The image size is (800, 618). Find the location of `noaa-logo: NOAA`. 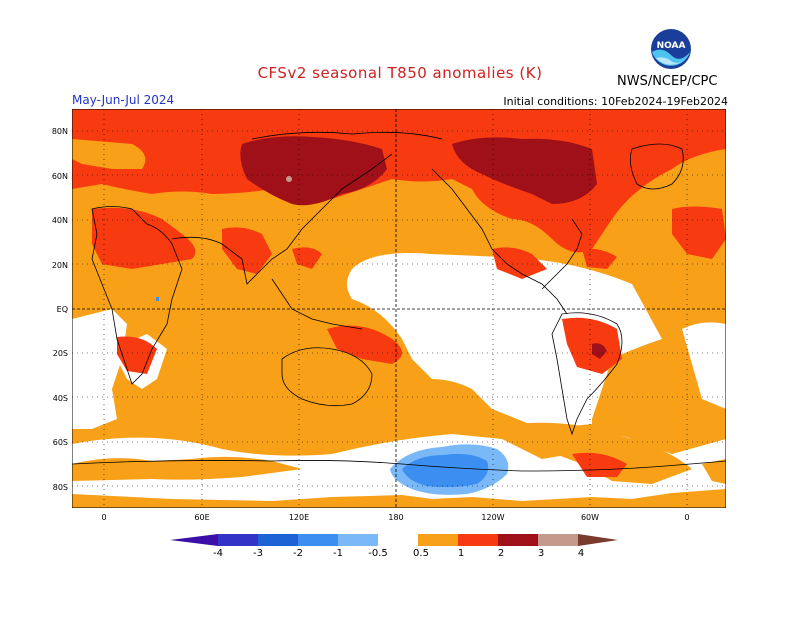

noaa-logo: NOAA is located at coordinates (671, 49).